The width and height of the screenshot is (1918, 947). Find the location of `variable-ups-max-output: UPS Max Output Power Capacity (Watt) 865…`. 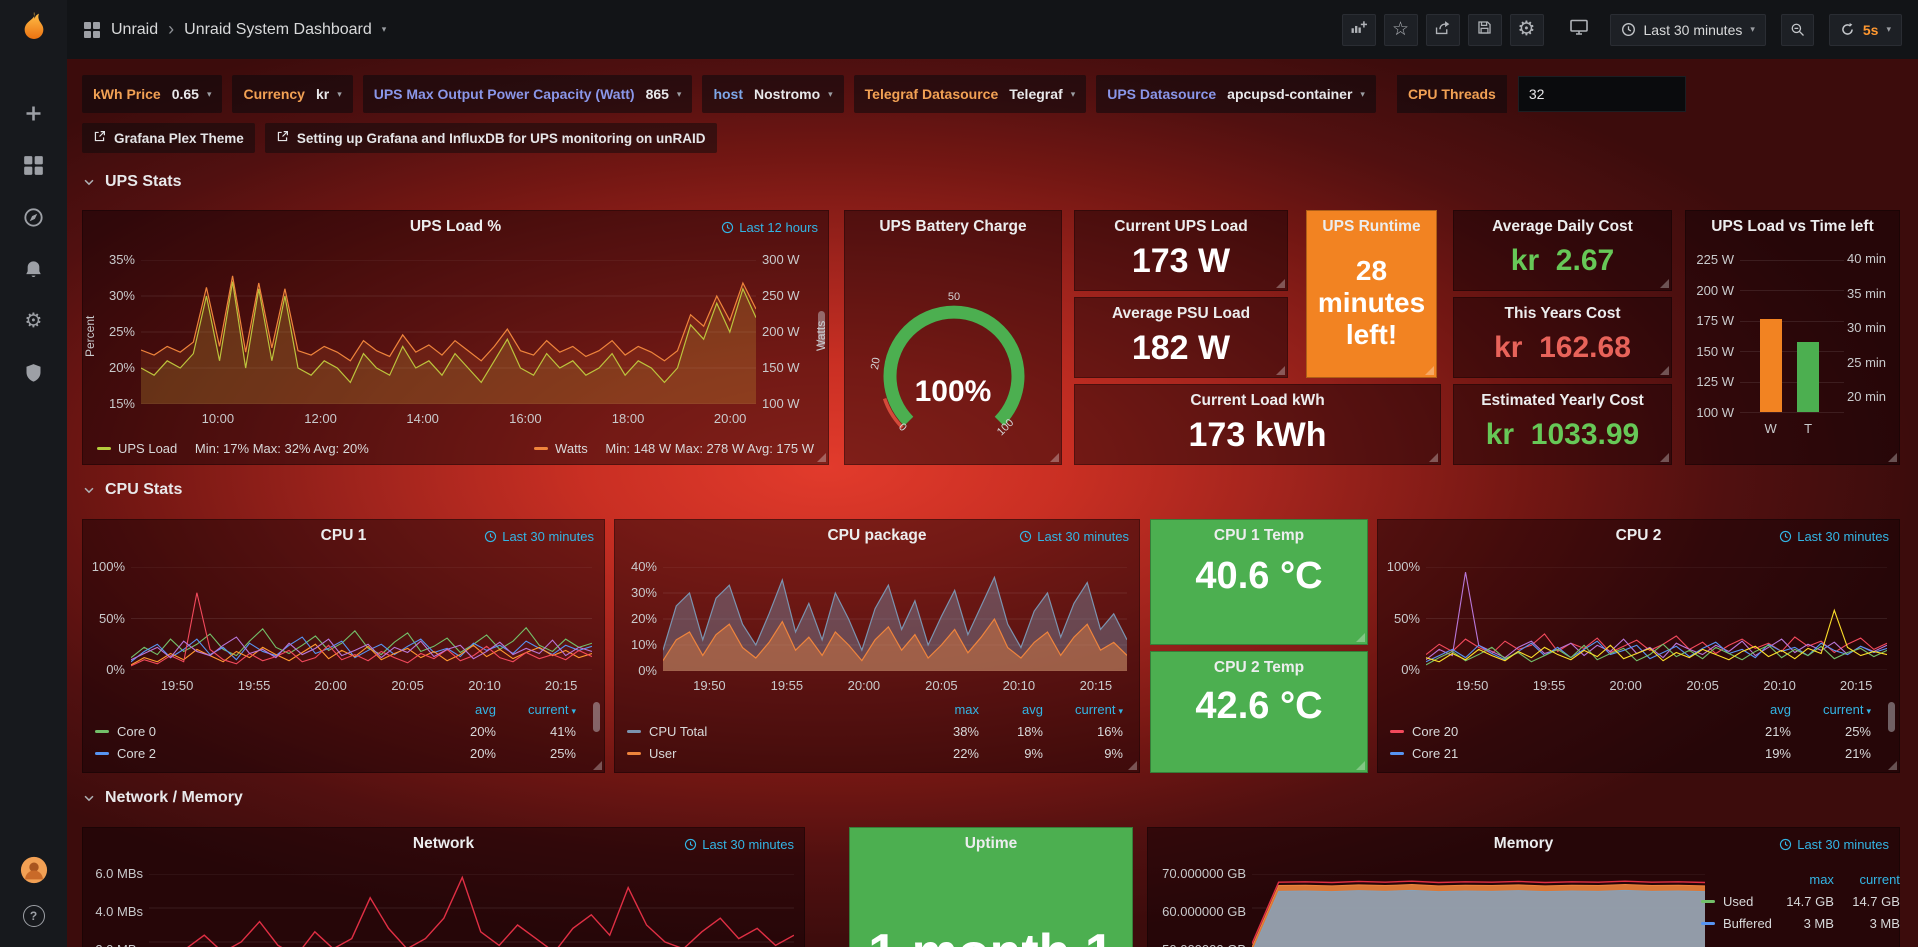

variable-ups-max-output: UPS Max Output Power Capacity (Watt) 865… is located at coordinates (527, 94).